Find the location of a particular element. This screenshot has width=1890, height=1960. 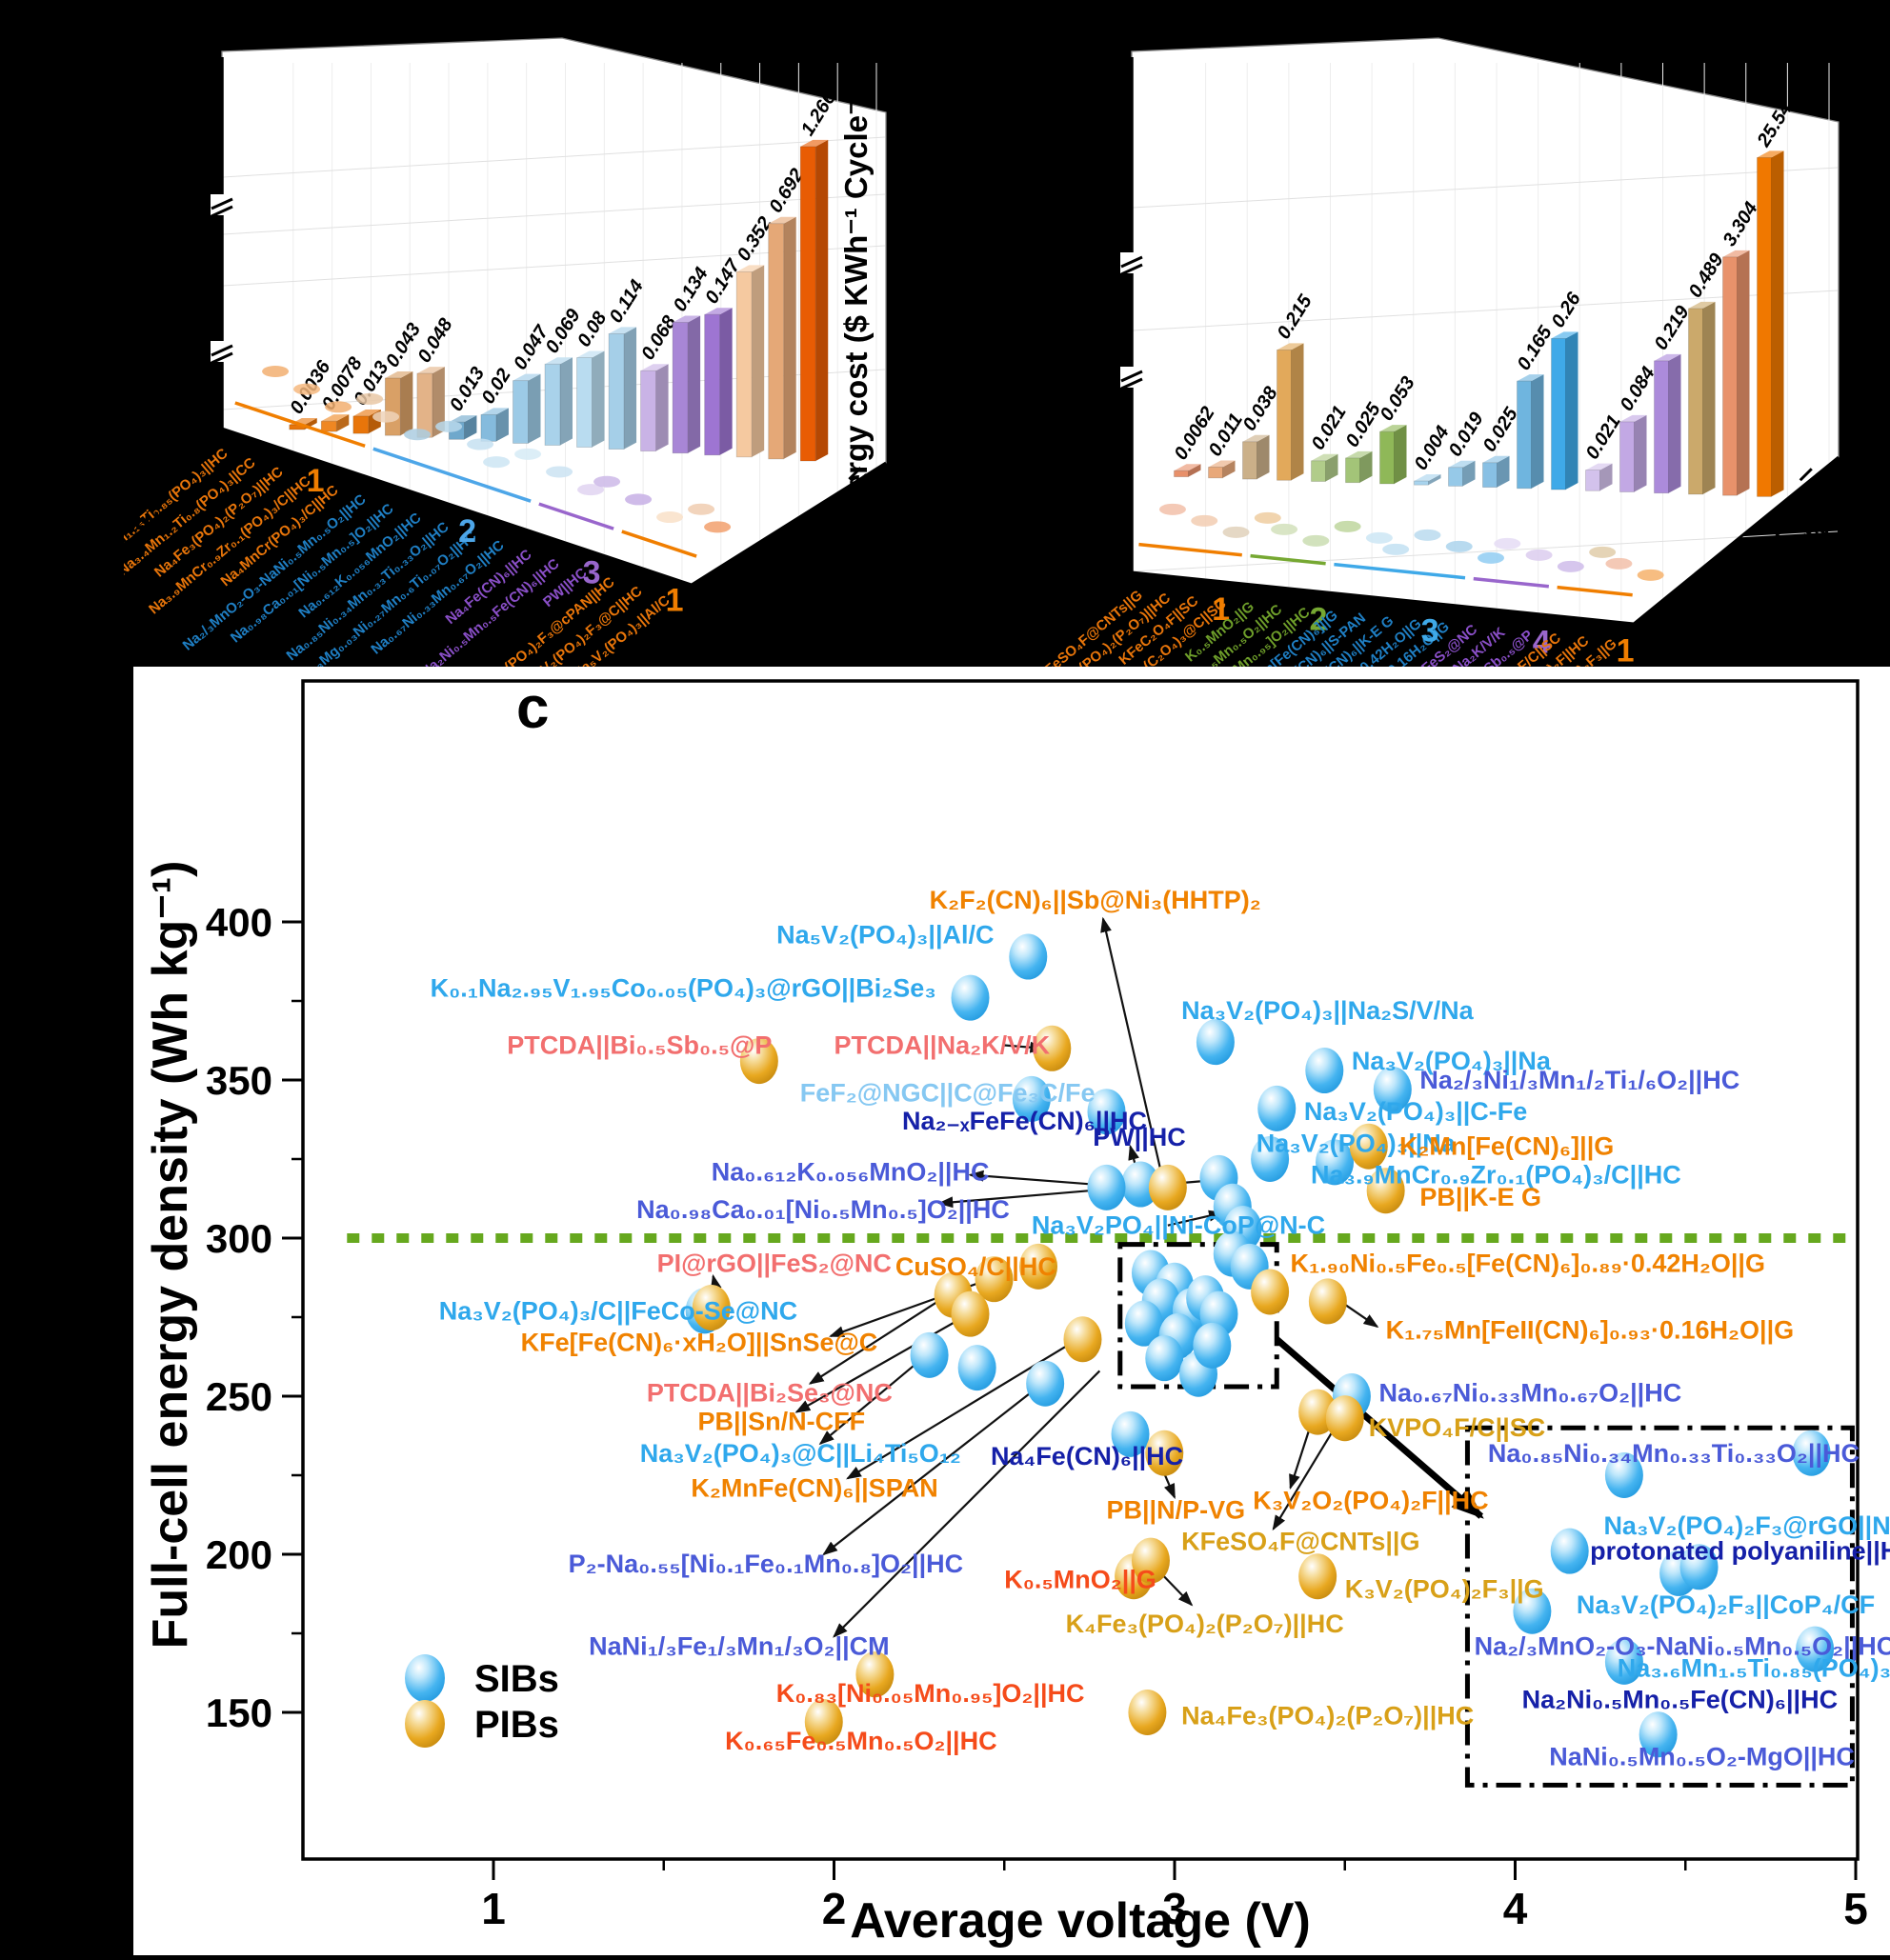

point-label: Na₀.₆₇Ni₀.₃₃Mn₀.₆₇O₂||HC is located at coordinates (1530, 1393).